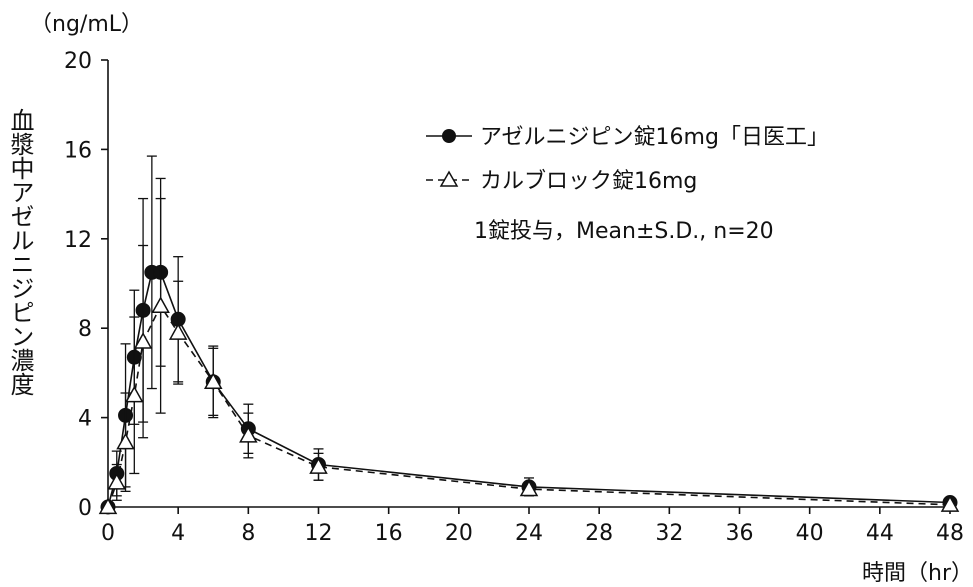 Image resolution: width=973 pixels, height=587 pixels. Describe the element at coordinates (319, 533) in the screenshot. I see `x-tick-label: 12` at that location.